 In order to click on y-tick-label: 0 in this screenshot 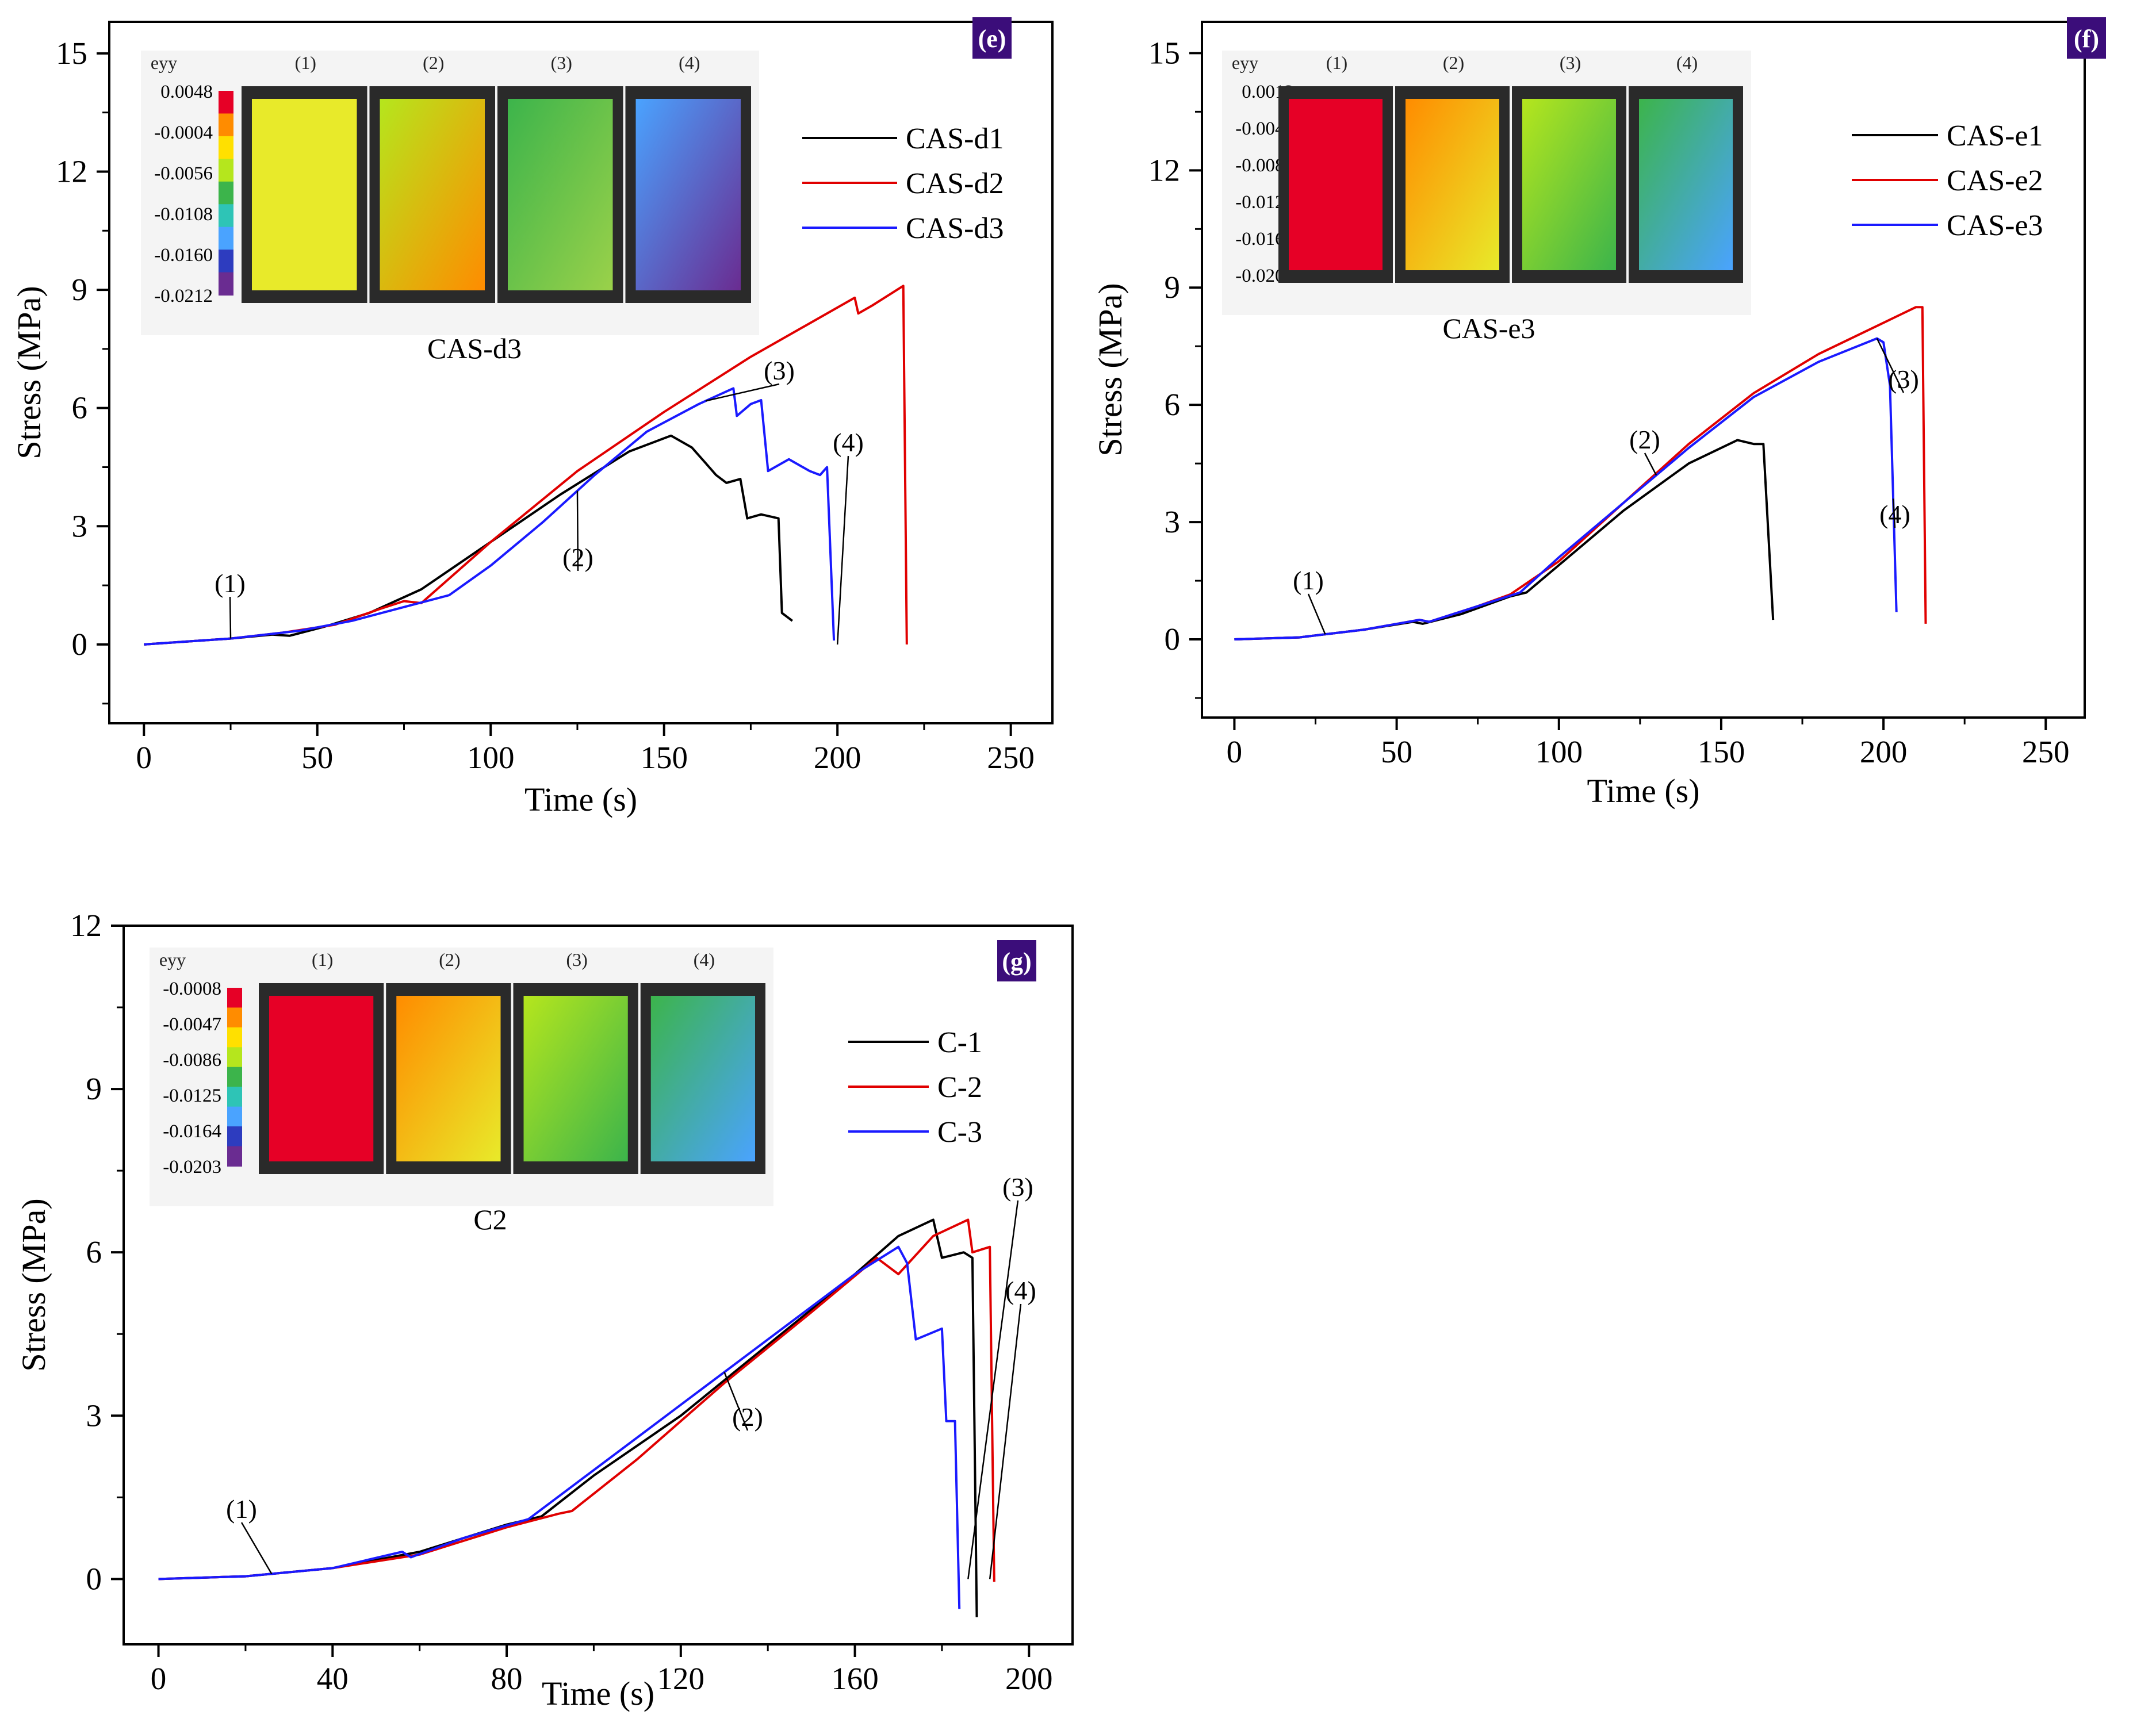, I will do `click(94, 1579)`.